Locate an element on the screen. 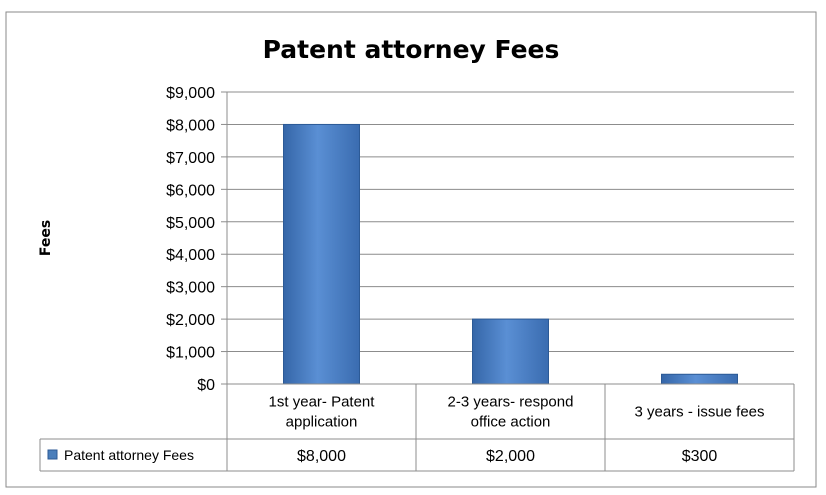 The width and height of the screenshot is (826, 495). y-tick-label: $7,000 is located at coordinates (190, 158).